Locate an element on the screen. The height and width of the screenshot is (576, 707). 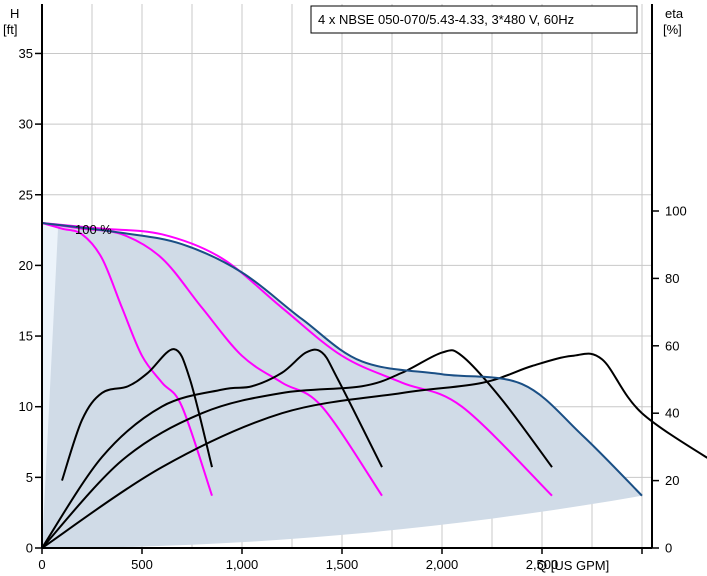
efficiency-curve-1-pump is located at coordinates (137, 414).